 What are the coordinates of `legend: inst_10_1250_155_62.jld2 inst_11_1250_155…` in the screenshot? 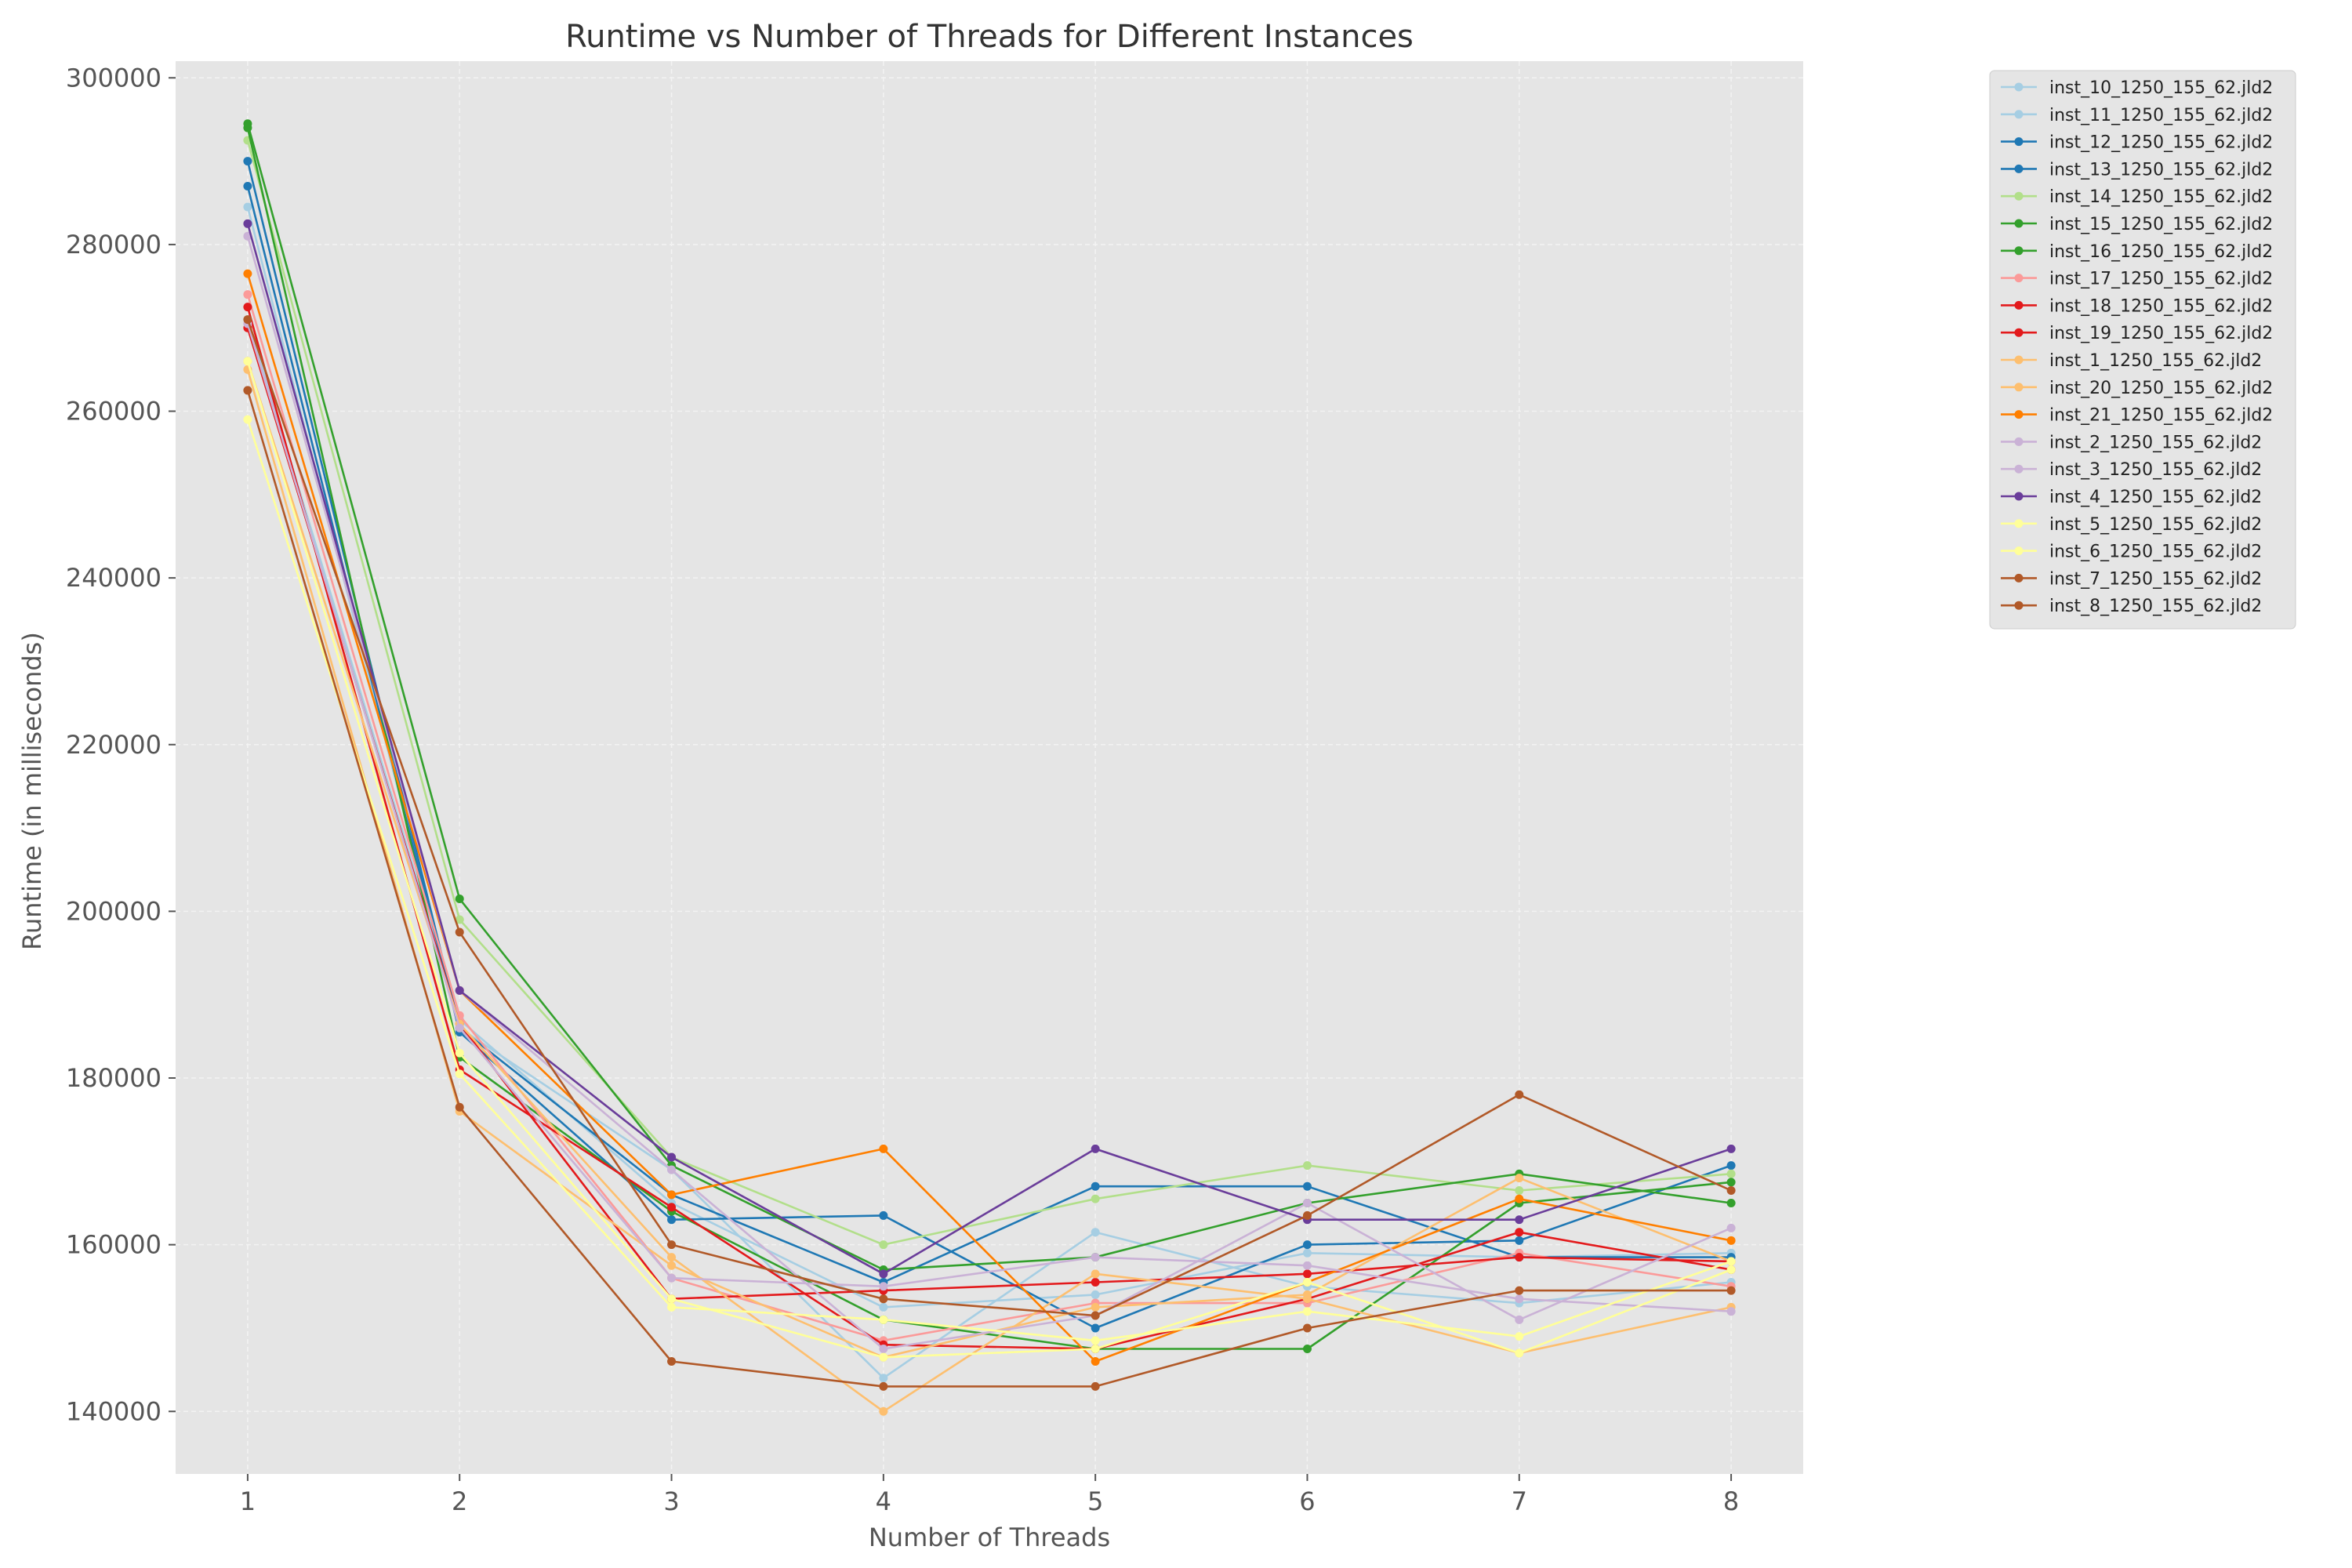 It's located at (2142, 350).